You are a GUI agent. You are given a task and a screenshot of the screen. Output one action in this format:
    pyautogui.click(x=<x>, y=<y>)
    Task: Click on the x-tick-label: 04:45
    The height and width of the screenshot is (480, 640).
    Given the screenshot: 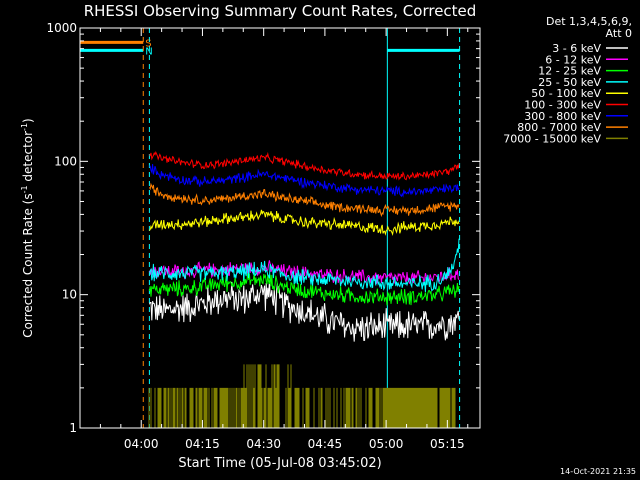 What is the action you would take?
    pyautogui.click(x=325, y=444)
    